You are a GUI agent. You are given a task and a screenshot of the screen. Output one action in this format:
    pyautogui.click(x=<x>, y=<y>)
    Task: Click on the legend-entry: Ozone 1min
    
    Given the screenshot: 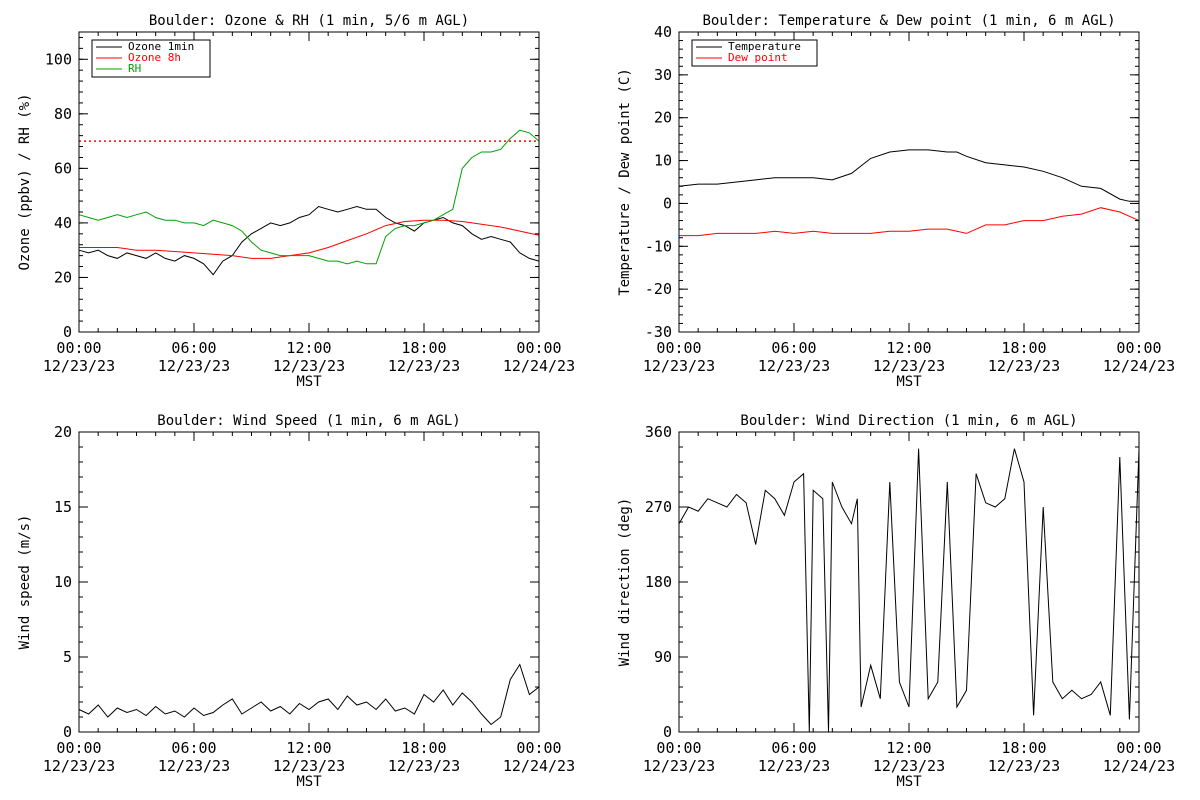 What is the action you would take?
    pyautogui.click(x=161, y=46)
    